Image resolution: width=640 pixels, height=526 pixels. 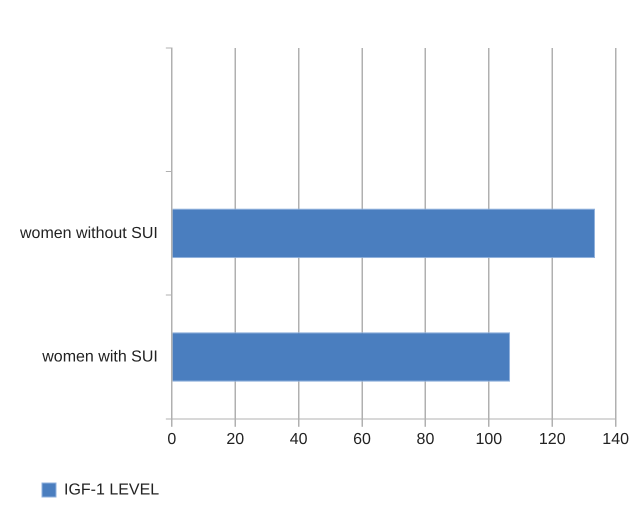 I want to click on x-tick-label: 120, so click(x=552, y=439).